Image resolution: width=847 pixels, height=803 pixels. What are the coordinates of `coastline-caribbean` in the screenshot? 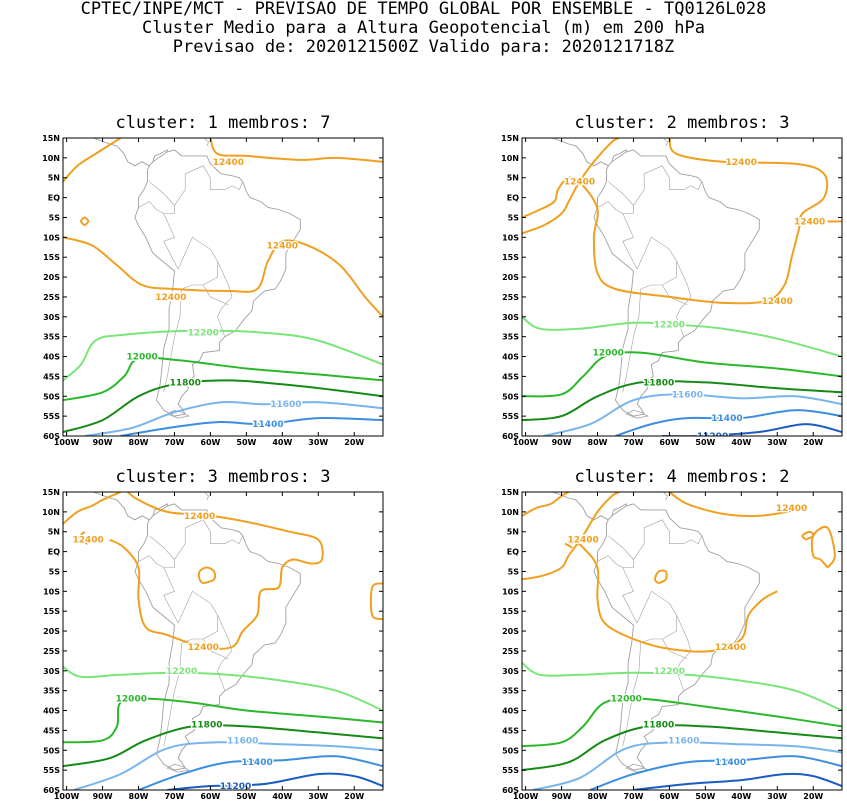 It's located at (160, 509).